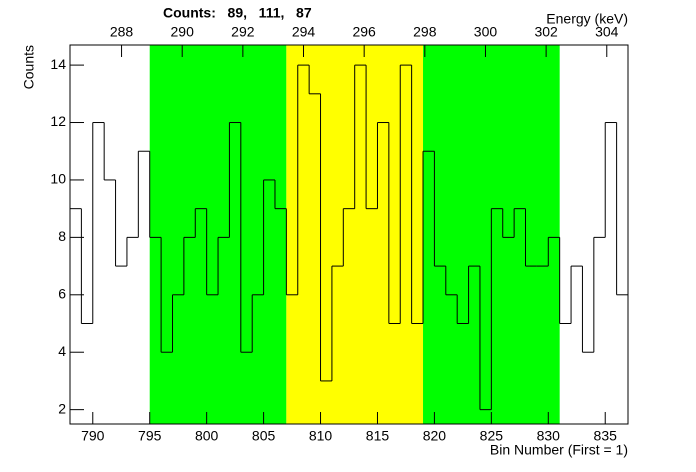 The image size is (696, 472). I want to click on x2-tick-label: 292, so click(243, 32).